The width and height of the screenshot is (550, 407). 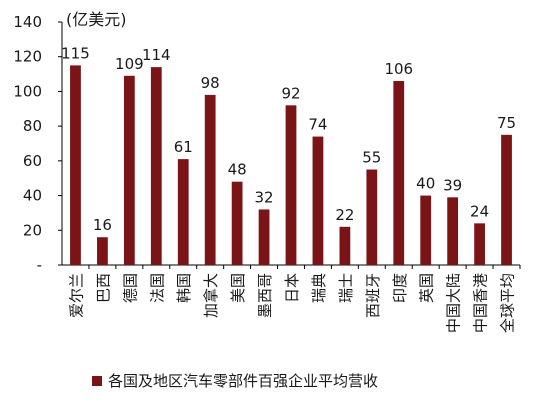 What do you see at coordinates (75, 53) in the screenshot?
I see `bar-value-label: 115` at bounding box center [75, 53].